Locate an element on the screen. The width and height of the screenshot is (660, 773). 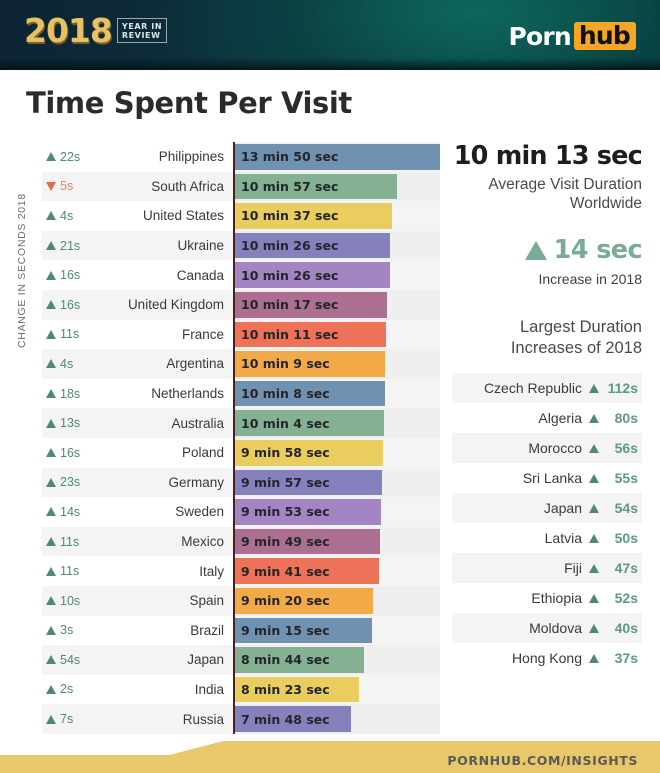
chart-row-left: 4s United States is located at coordinates (137, 216).